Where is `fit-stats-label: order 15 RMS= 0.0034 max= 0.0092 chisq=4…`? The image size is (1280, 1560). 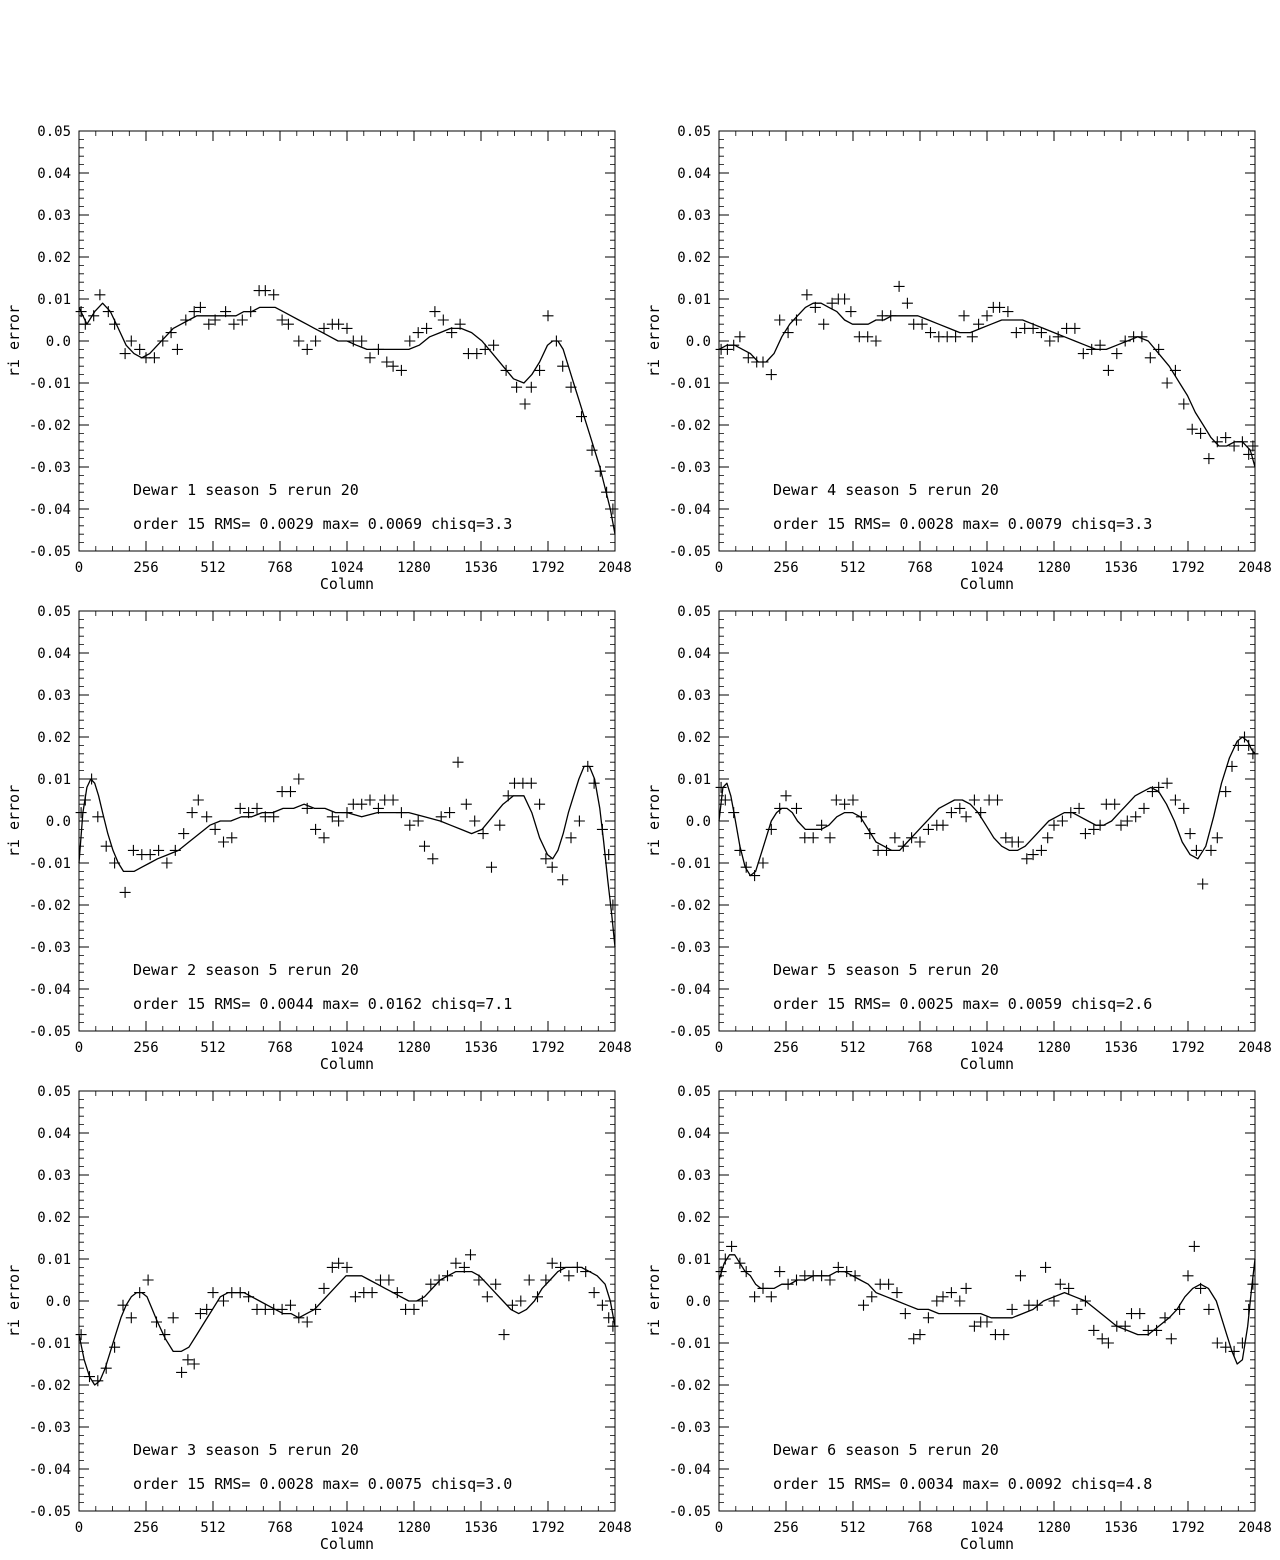 fit-stats-label: order 15 RMS= 0.0034 max= 0.0092 chisq=4… is located at coordinates (962, 1484).